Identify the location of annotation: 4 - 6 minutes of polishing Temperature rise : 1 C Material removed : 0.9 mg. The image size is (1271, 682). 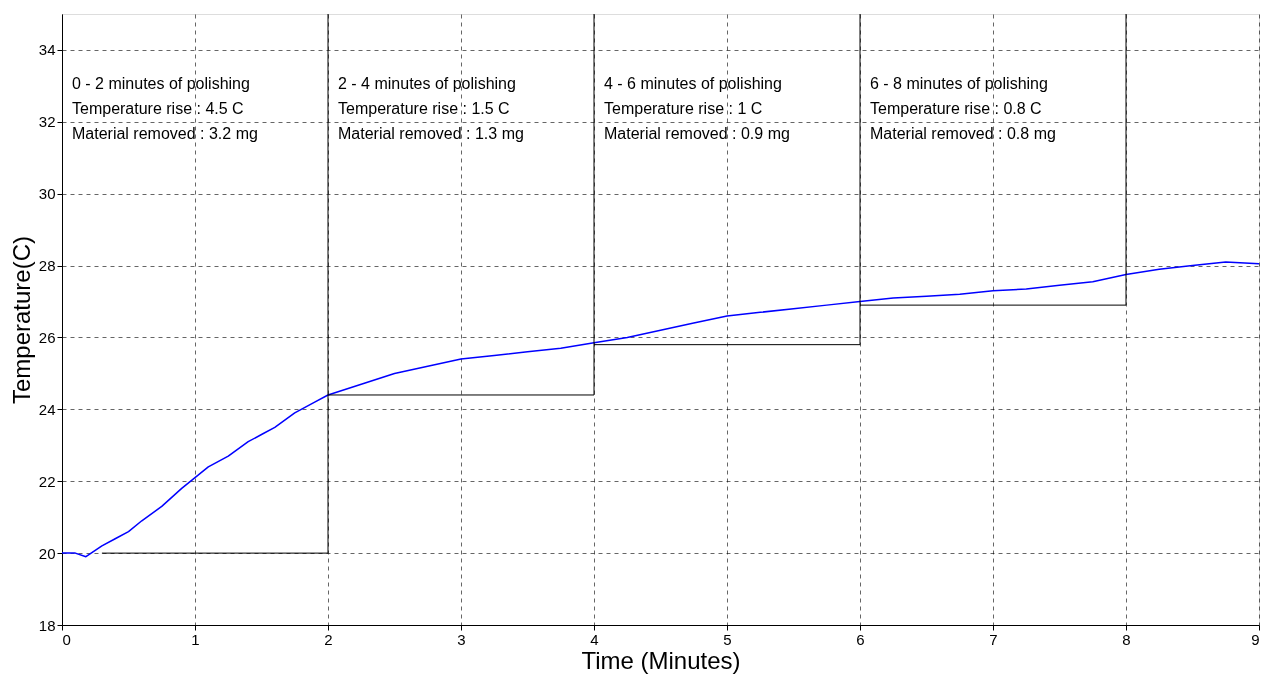
(697, 108).